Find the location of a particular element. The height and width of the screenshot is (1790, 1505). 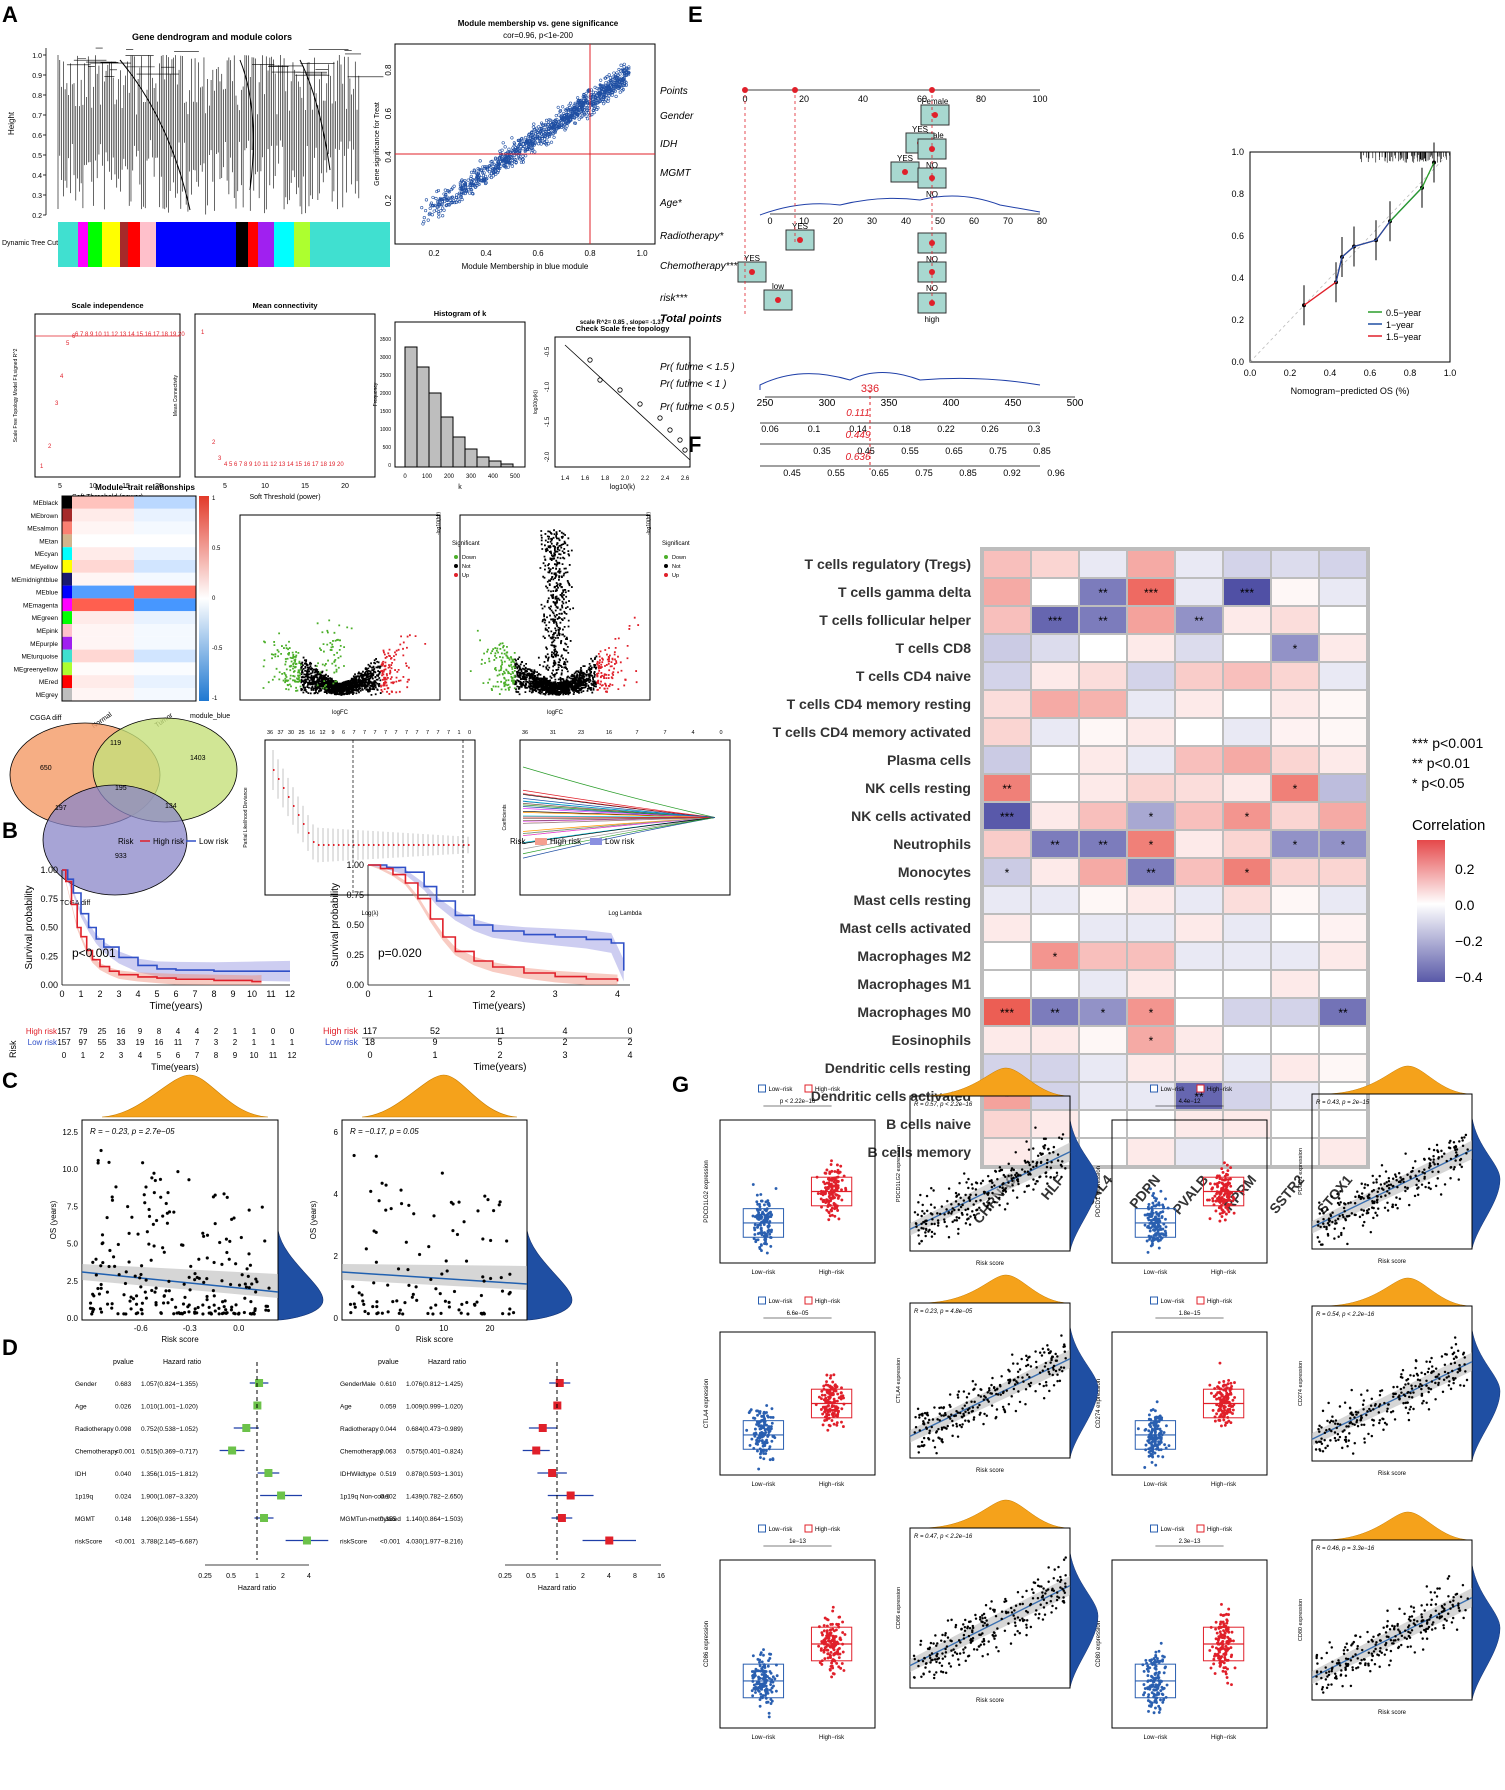

nomo-total-tick: 350 is located at coordinates (889, 403).